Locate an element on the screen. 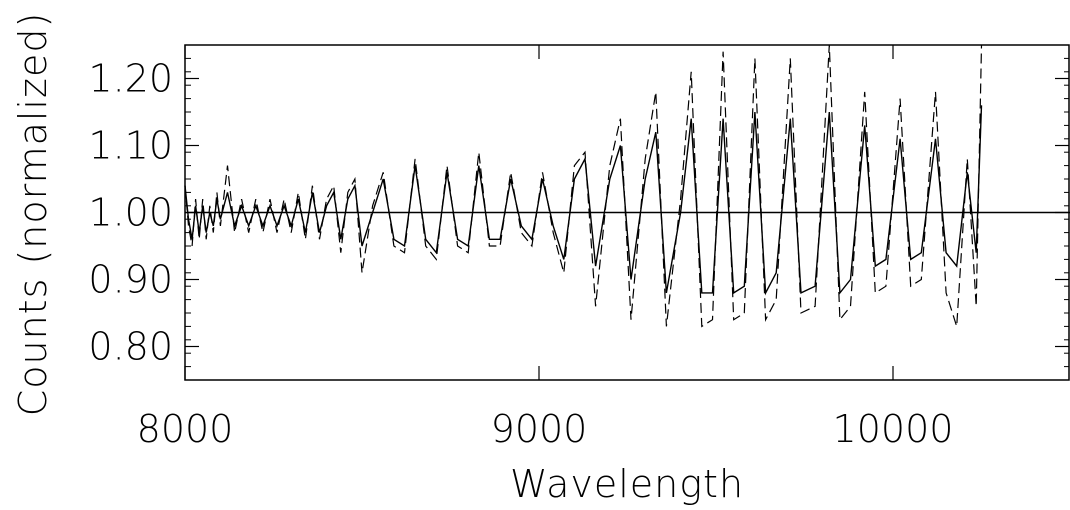 The image size is (1070, 510). x-tick-label: 9000 is located at coordinates (539, 429).